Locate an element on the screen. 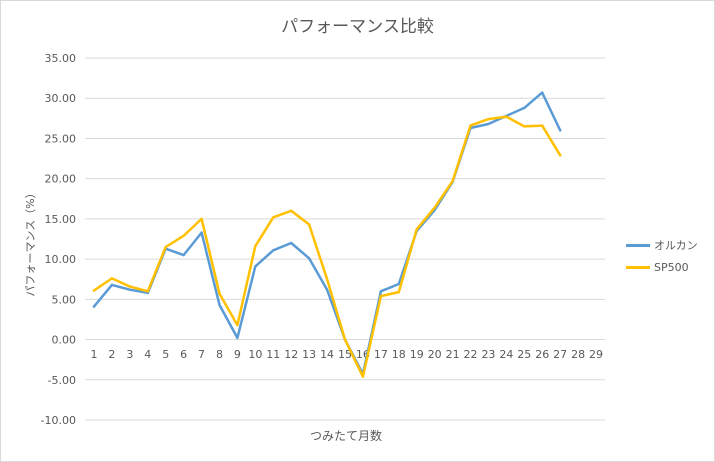 The height and width of the screenshot is (462, 715). x-tick-label: 17 is located at coordinates (381, 354).